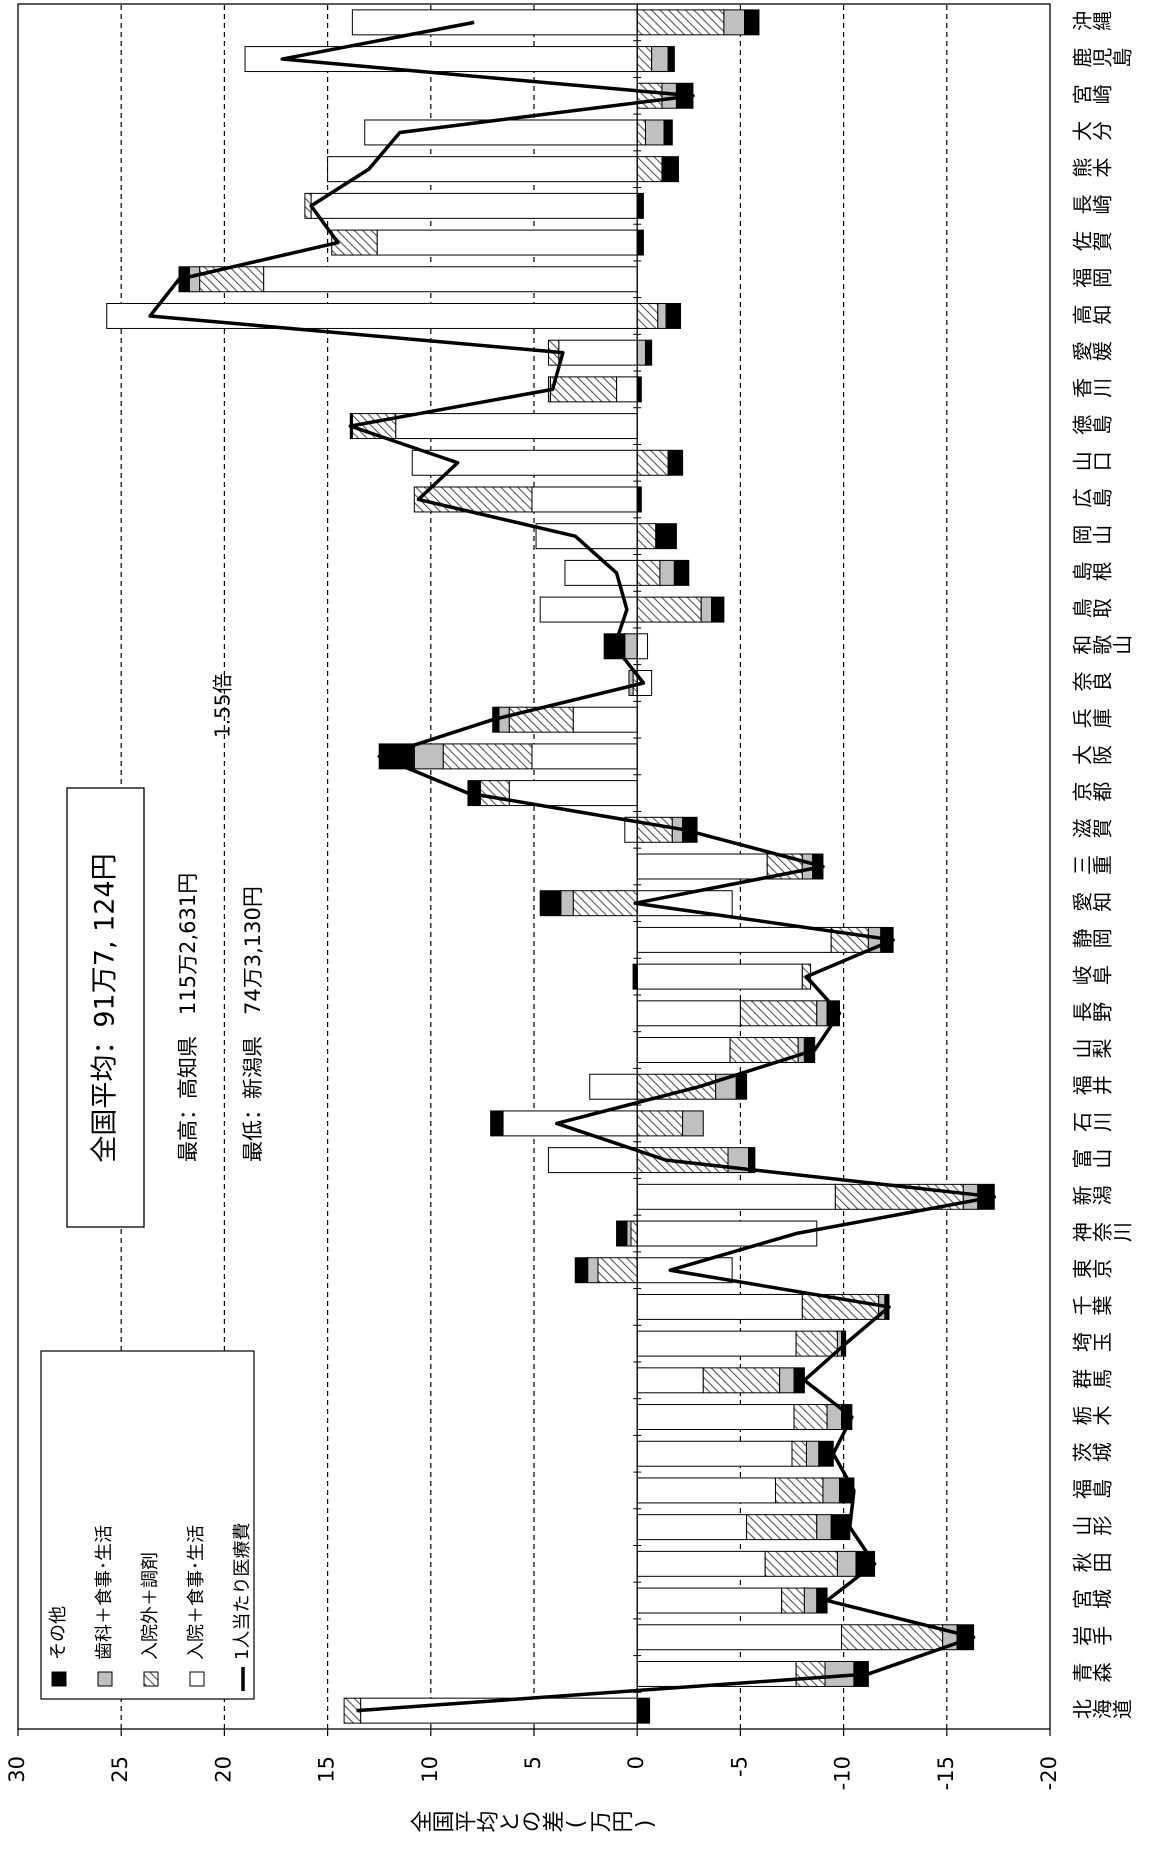 The height and width of the screenshot is (1854, 1160). Describe the element at coordinates (1092, 610) in the screenshot. I see `x-tick-label: 鳥取` at that location.